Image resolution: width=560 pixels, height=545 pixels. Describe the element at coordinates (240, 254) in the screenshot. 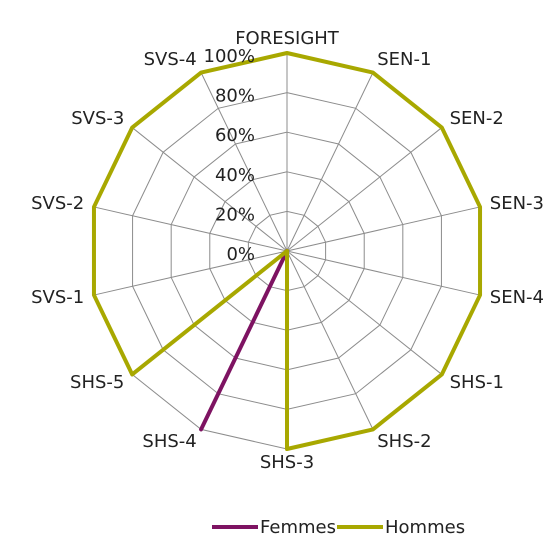

I see `tick-label: 0%` at that location.